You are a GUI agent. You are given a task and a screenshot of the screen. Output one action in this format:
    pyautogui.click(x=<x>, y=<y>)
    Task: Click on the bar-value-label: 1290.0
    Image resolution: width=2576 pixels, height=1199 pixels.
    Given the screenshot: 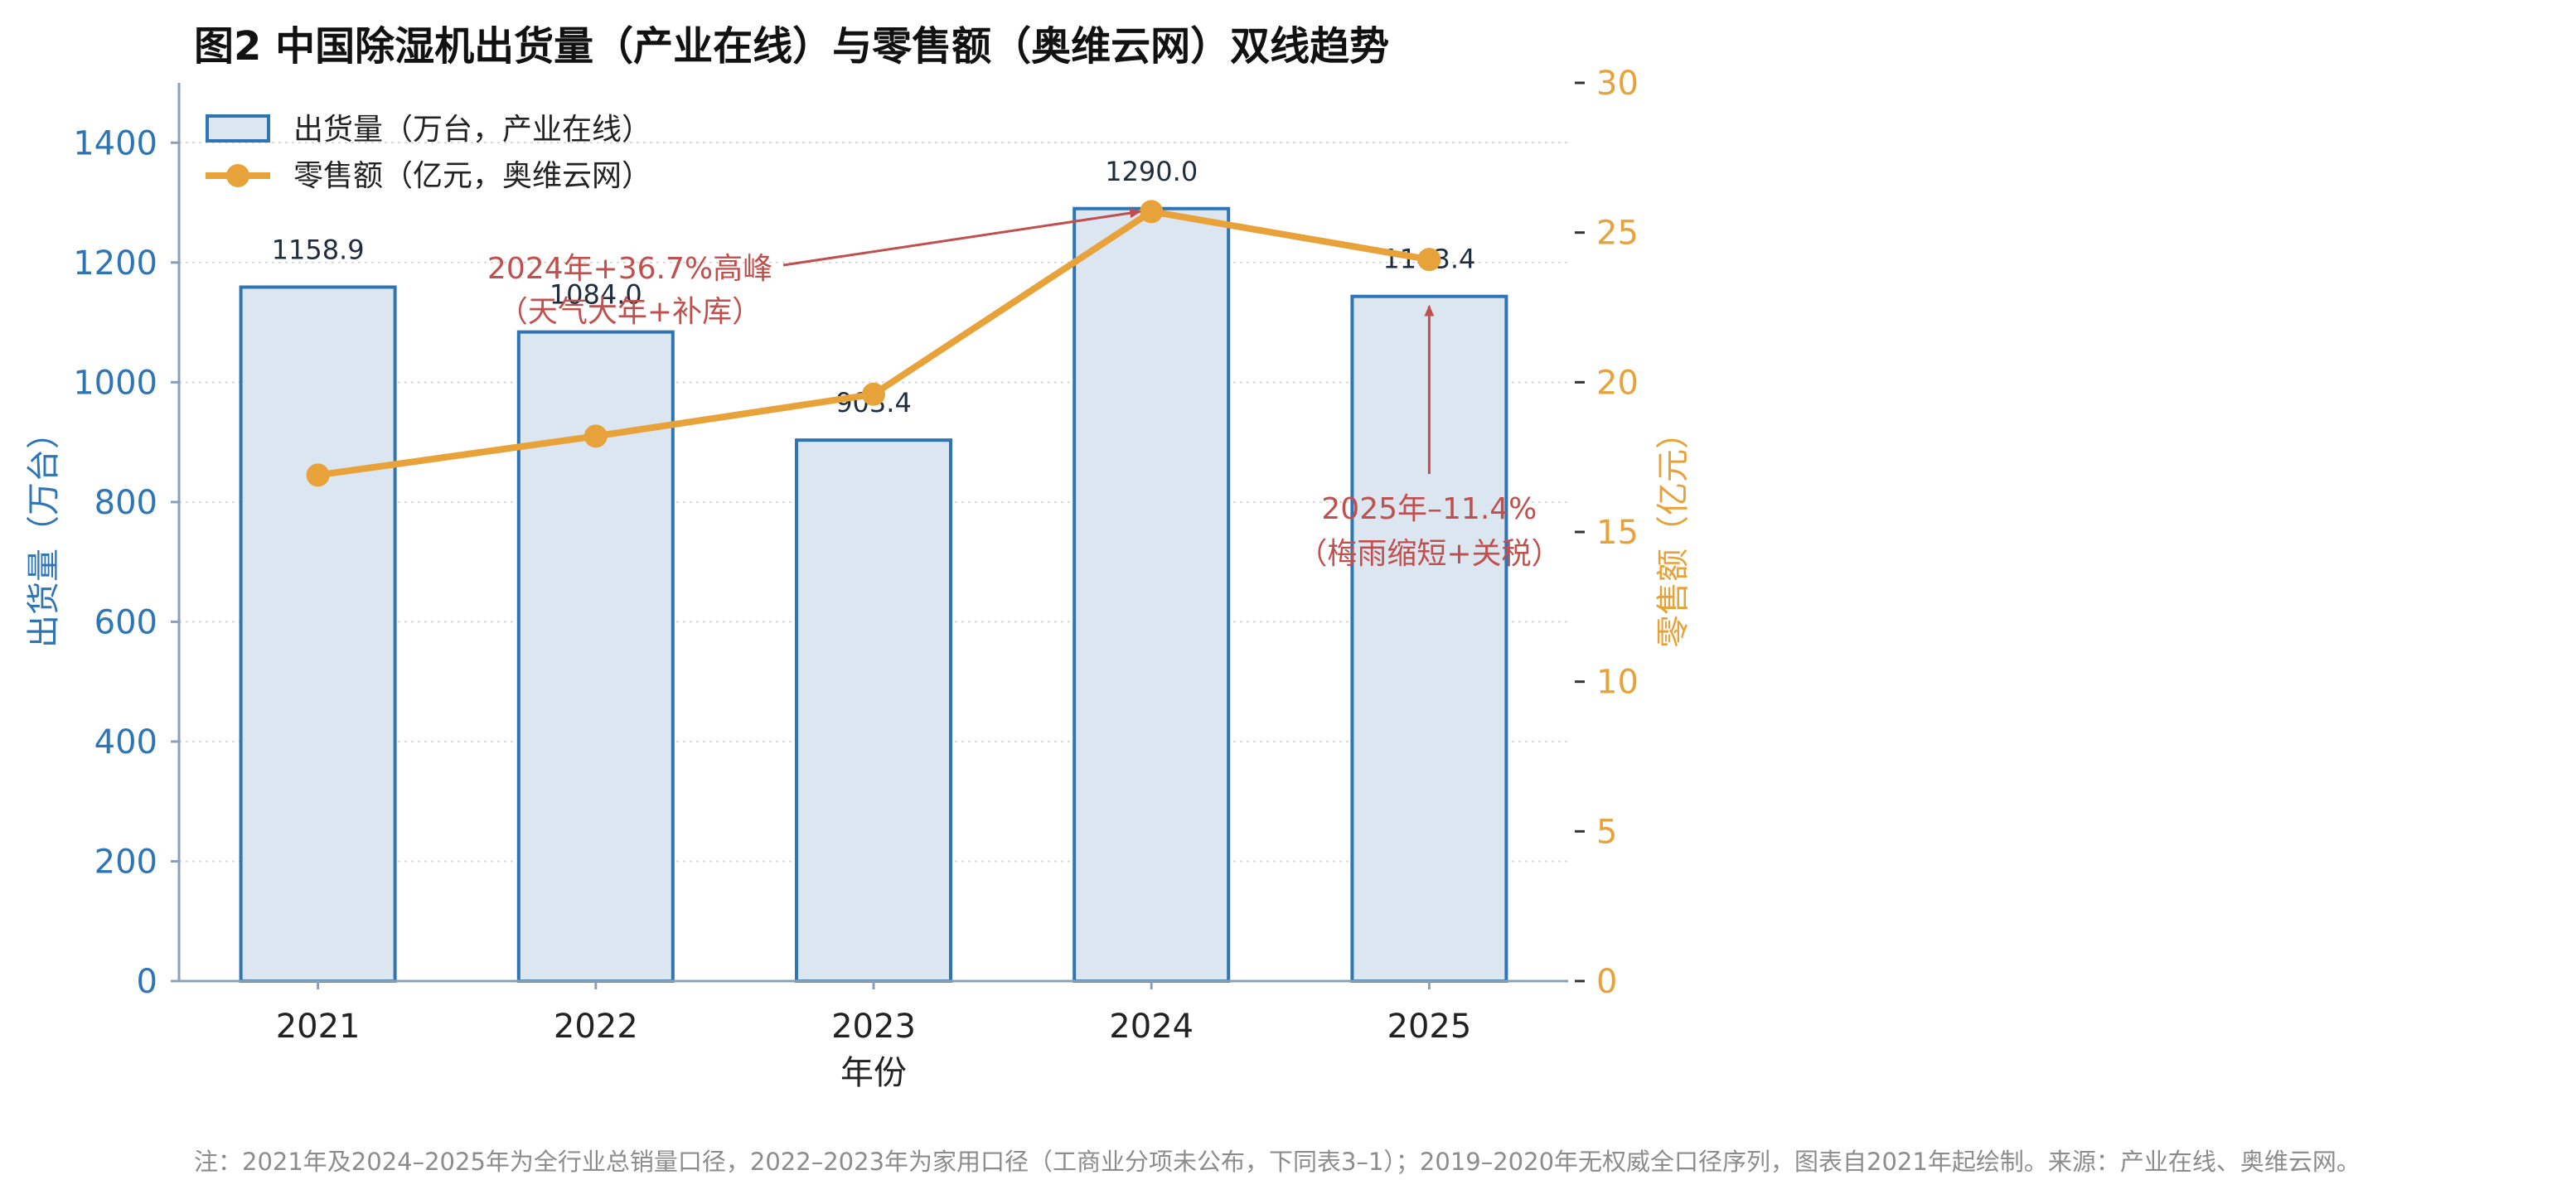 What is the action you would take?
    pyautogui.click(x=1151, y=171)
    